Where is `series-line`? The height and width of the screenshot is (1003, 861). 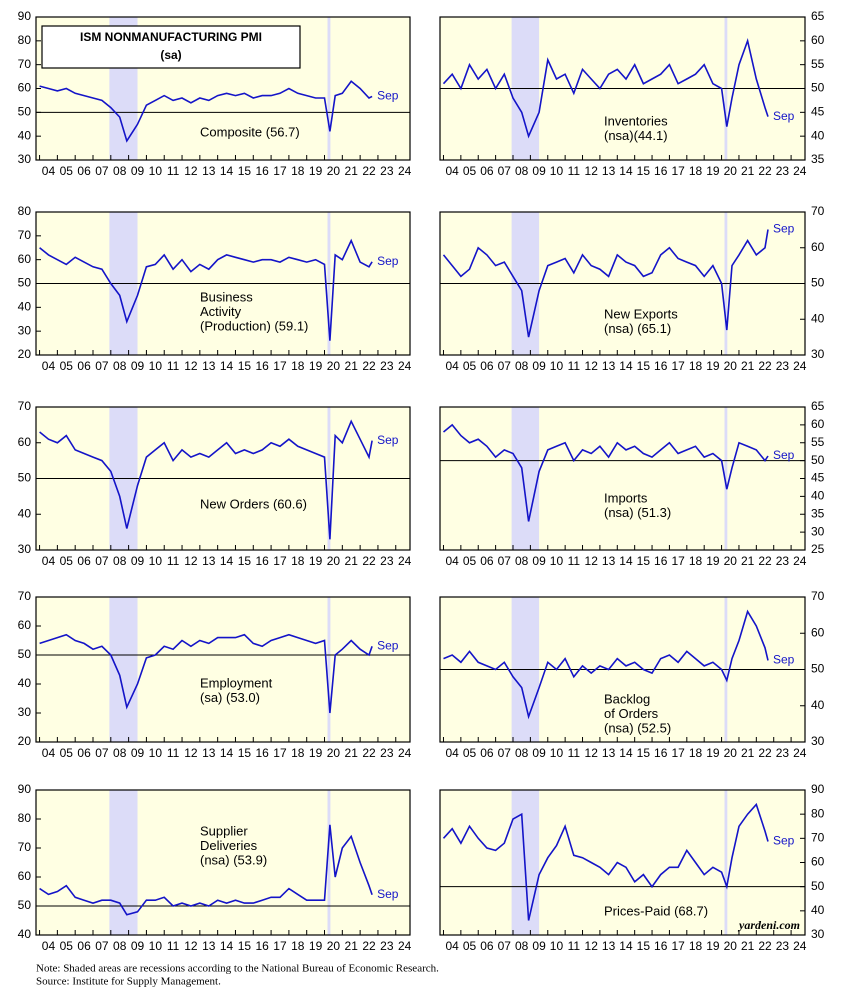 series-line is located at coordinates (206, 870).